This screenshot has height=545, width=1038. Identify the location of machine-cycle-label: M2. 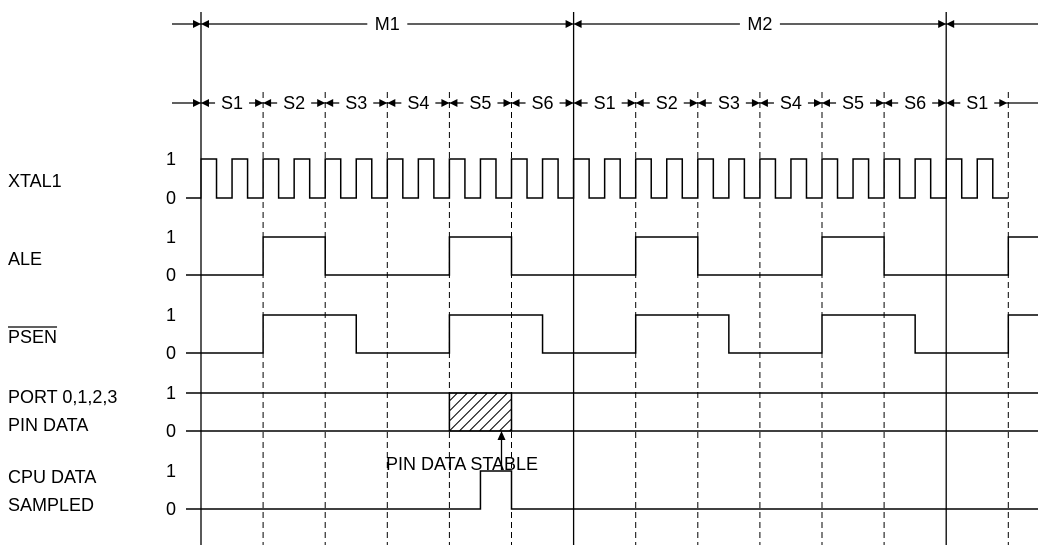
(759, 24).